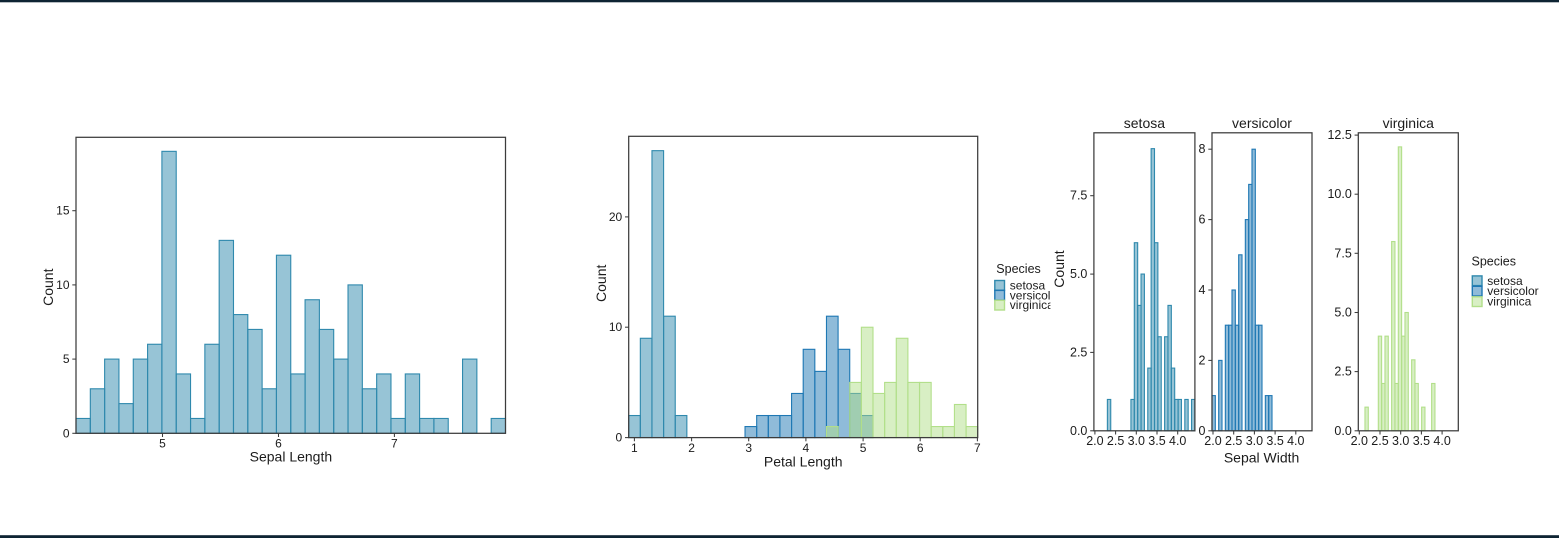  Describe the element at coordinates (616, 217) in the screenshot. I see `svg-text: 20` at that location.